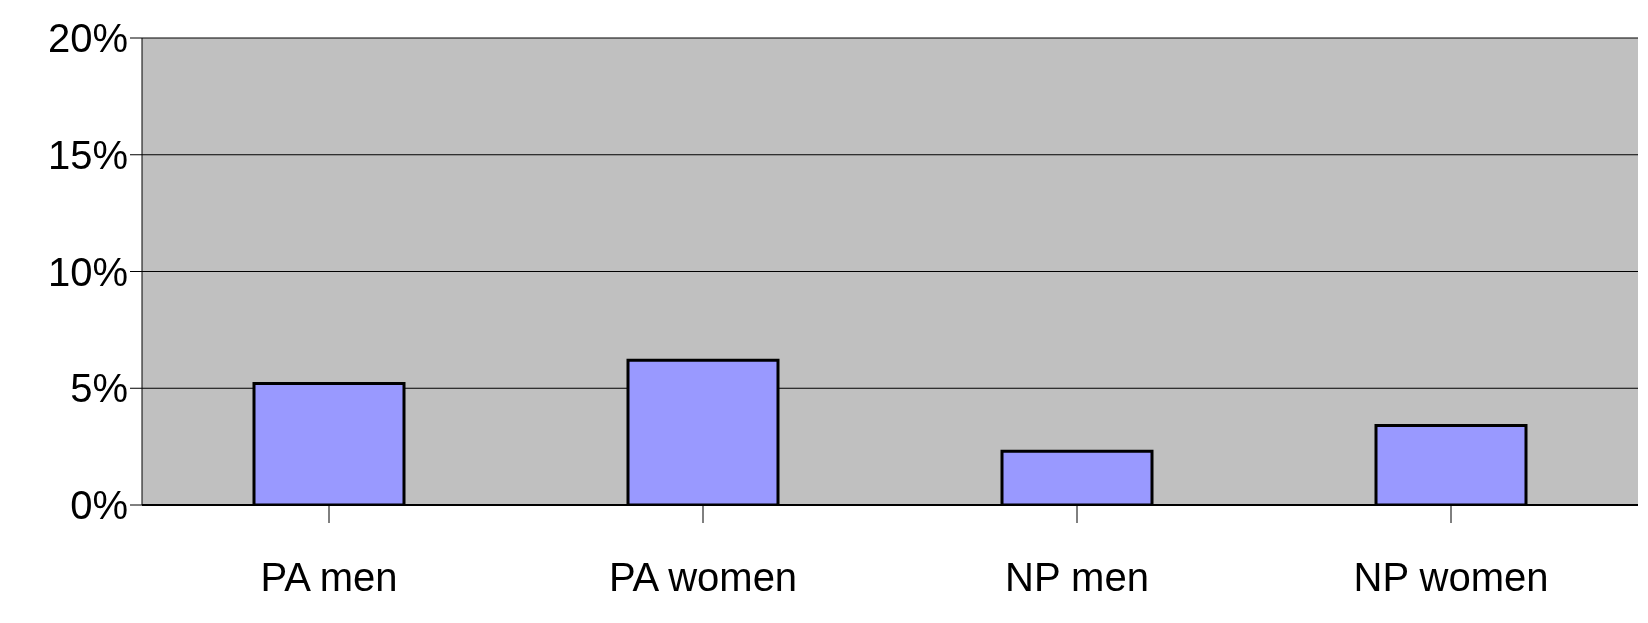 Image resolution: width=1648 pixels, height=623 pixels. Describe the element at coordinates (99, 505) in the screenshot. I see `y-tick-label: 0%` at that location.